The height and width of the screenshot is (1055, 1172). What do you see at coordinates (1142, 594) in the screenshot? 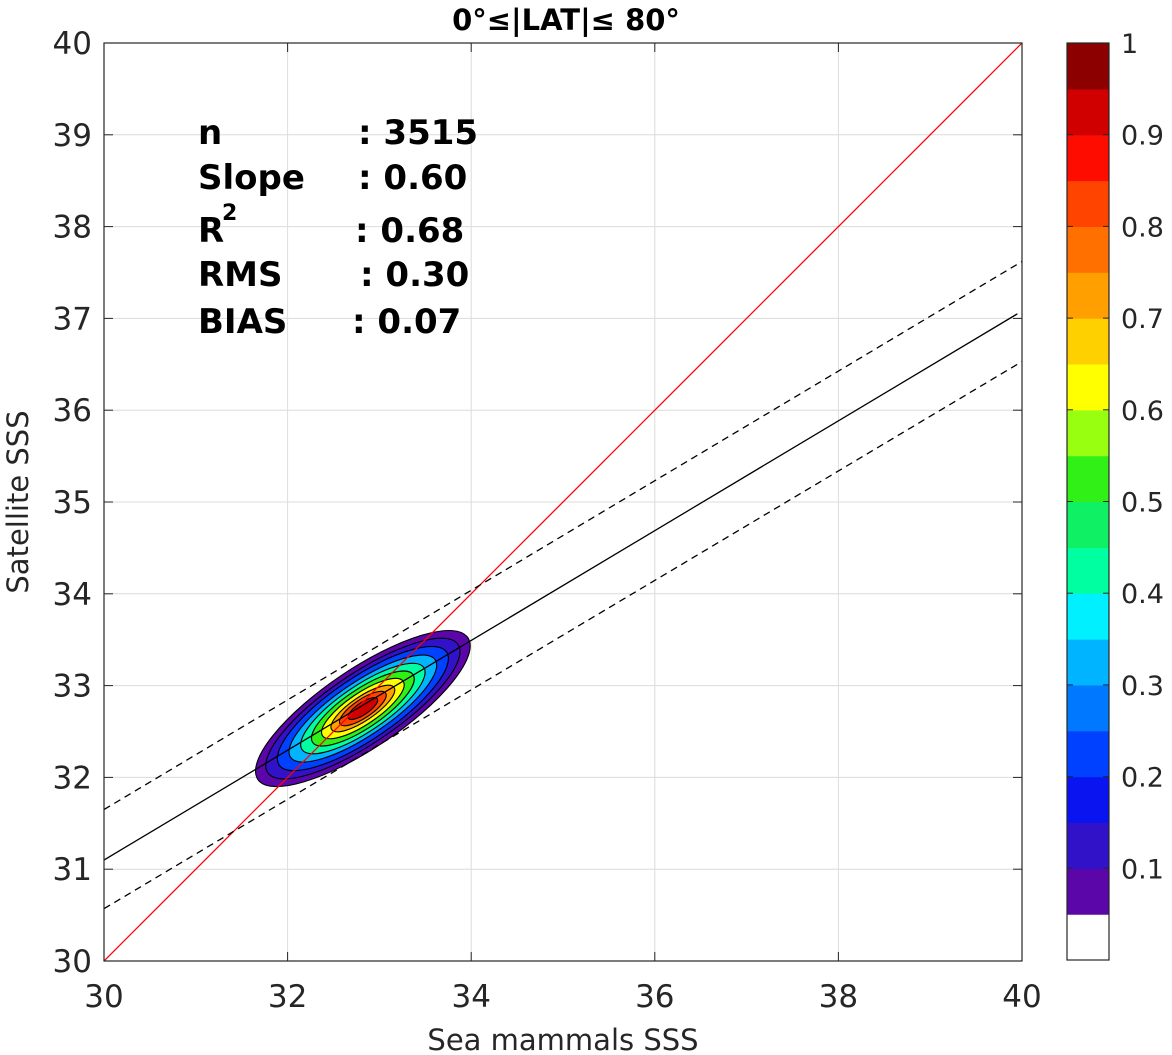
I see `colorbar-tick-label: 0.4` at bounding box center [1142, 594].